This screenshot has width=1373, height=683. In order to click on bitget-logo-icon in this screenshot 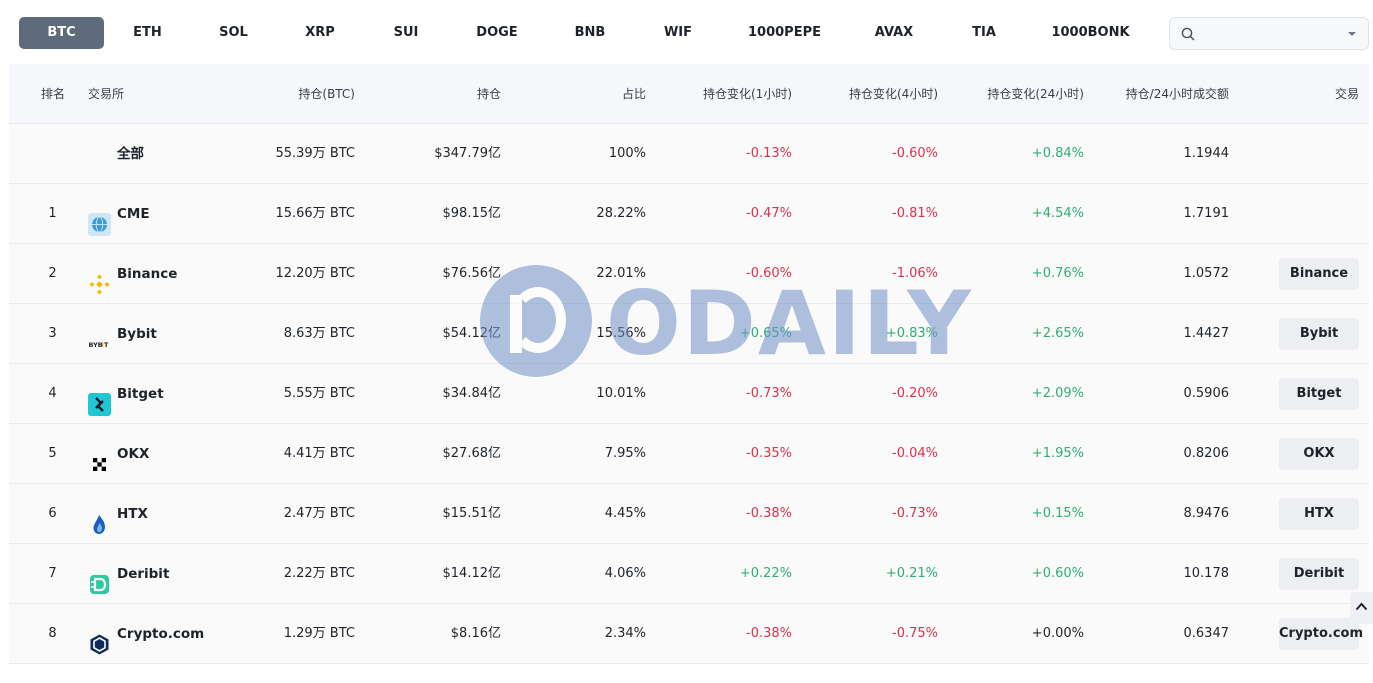, I will do `click(99, 399)`.